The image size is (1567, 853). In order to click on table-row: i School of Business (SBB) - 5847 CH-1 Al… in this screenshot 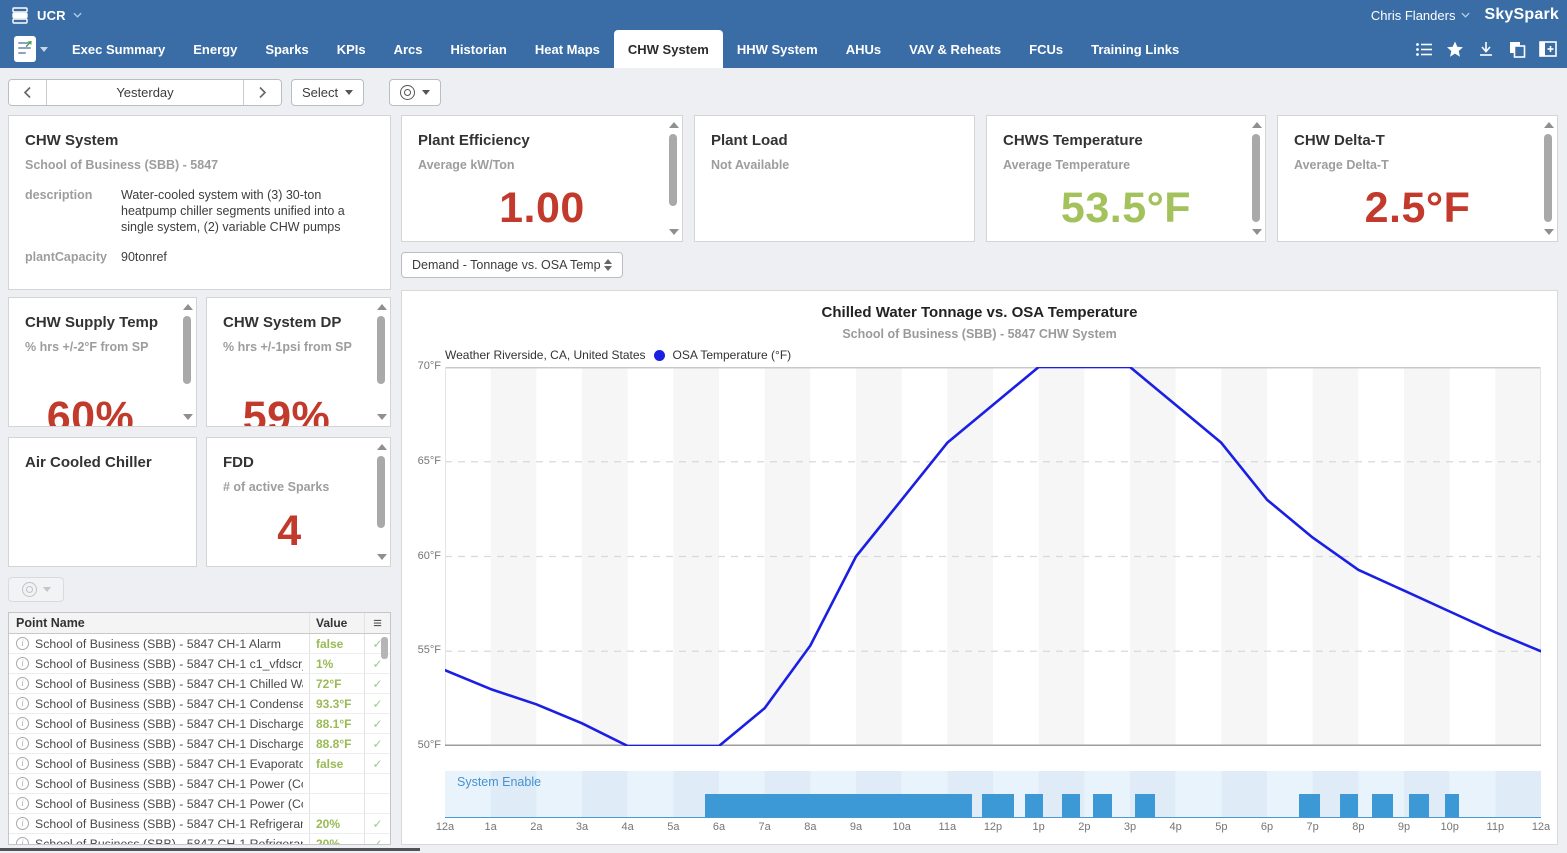, I will do `click(199, 644)`.